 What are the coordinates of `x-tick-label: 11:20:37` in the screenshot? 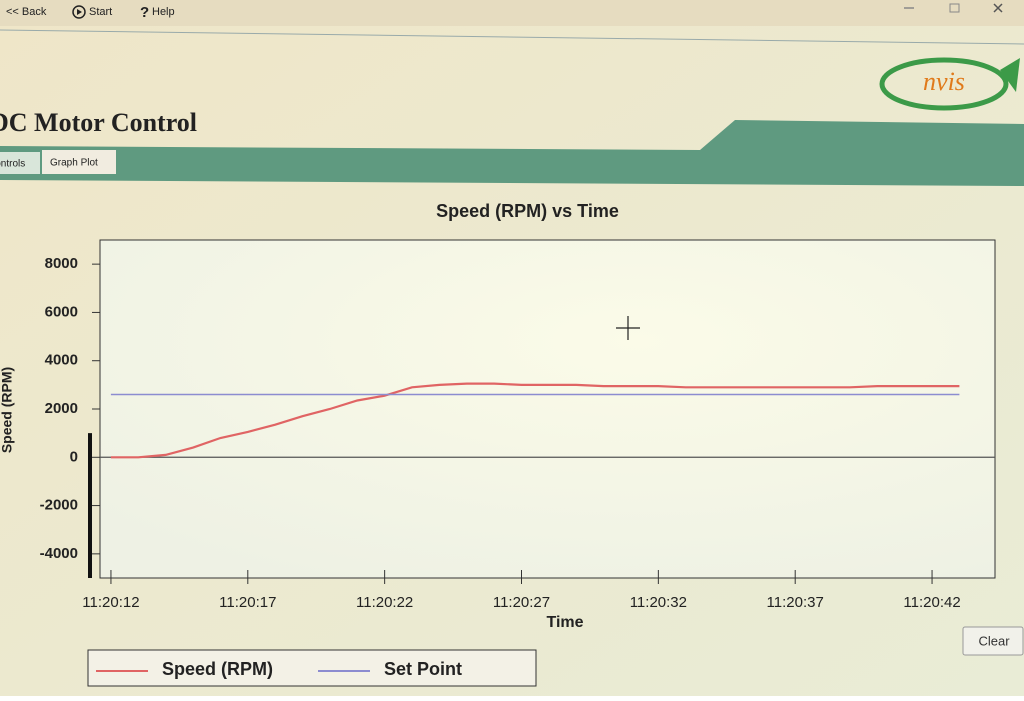 It's located at (795, 602).